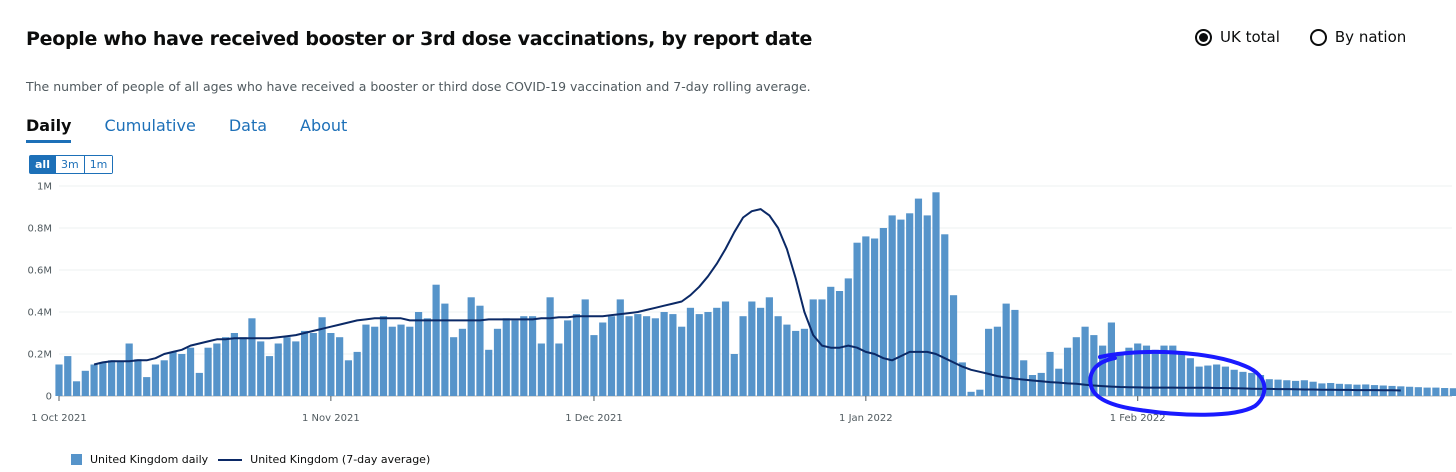  What do you see at coordinates (44, 187) in the screenshot?
I see `y-tick-label: 1M` at bounding box center [44, 187].